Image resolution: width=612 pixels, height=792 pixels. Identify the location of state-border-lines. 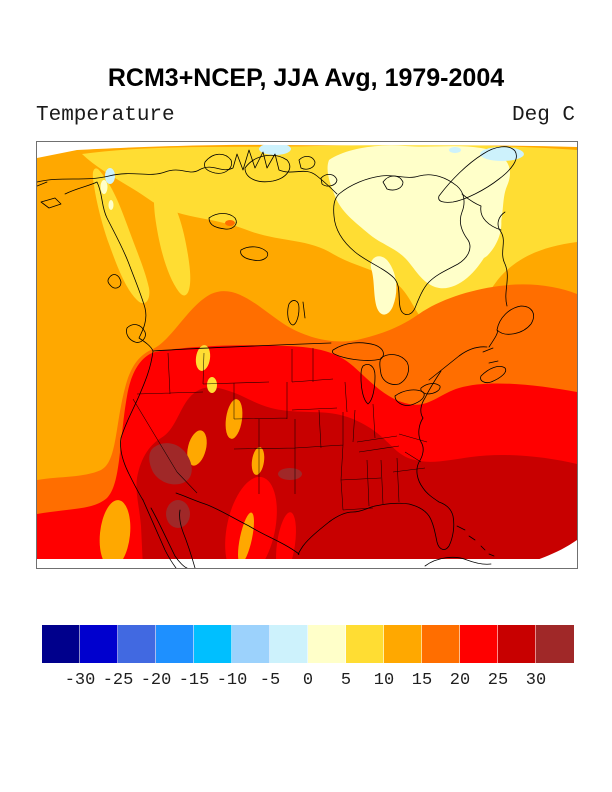
(280, 429).